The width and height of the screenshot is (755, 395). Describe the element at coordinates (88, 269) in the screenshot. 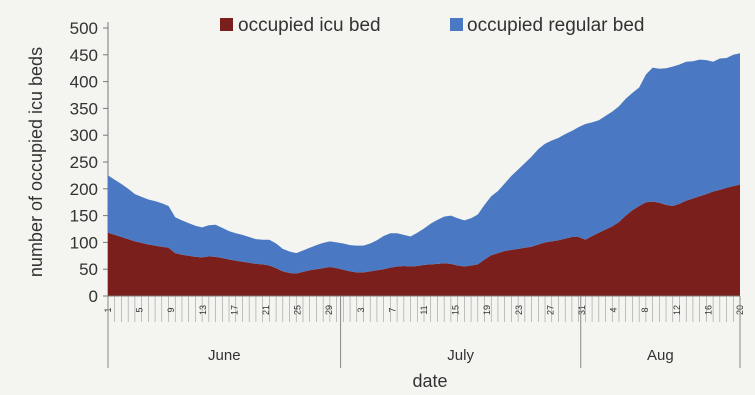

I see `y-tick-label: 50` at that location.